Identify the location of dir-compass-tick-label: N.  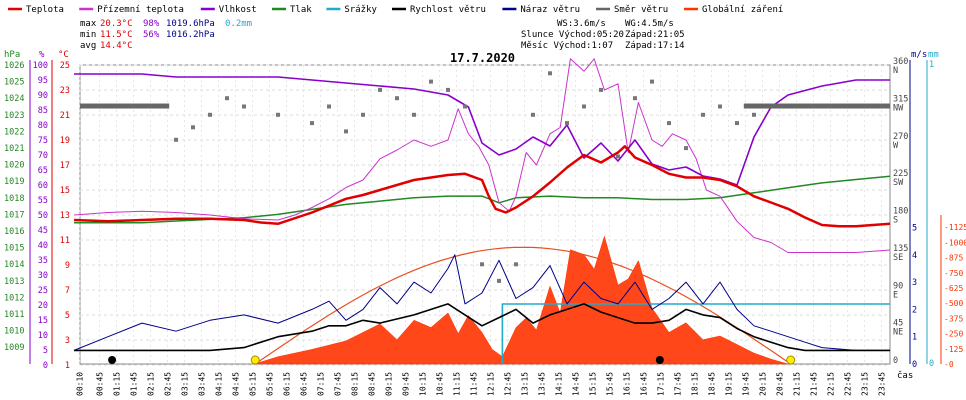
(895, 71).